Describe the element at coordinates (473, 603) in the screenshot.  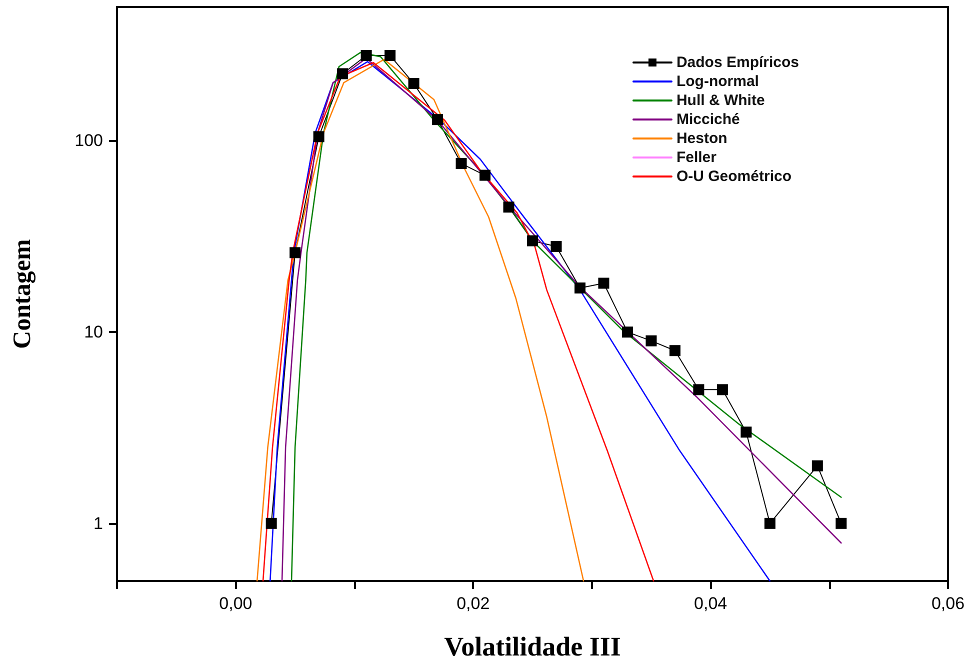
I see `x-tick-label: 0,02` at that location.